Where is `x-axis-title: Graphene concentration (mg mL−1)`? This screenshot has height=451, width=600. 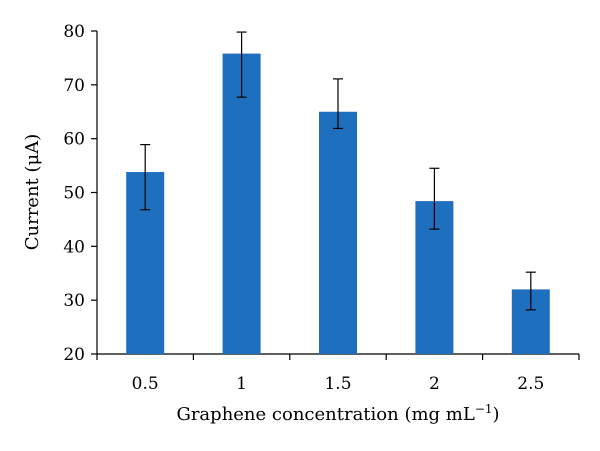
x-axis-title: Graphene concentration (mg mL−1) is located at coordinates (337, 413).